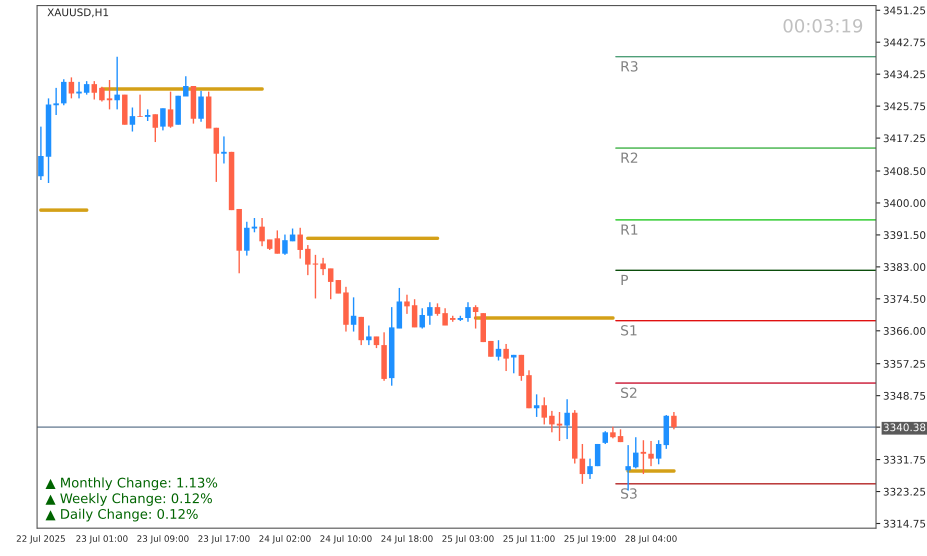  I want to click on y-tick-label: 3383.00, so click(905, 267).